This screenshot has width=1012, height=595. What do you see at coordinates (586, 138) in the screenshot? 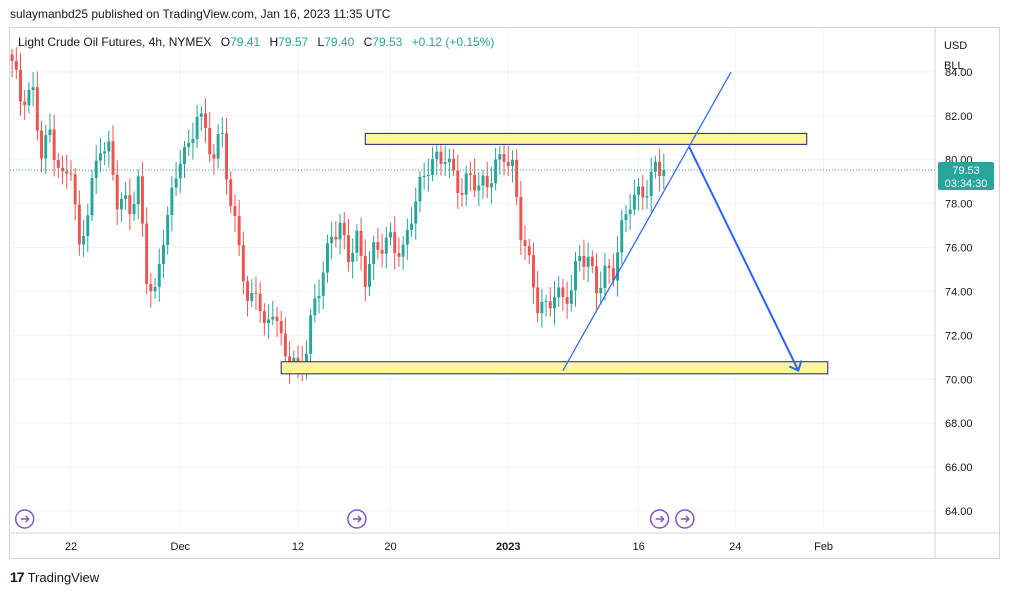
I see `resistance-zone` at bounding box center [586, 138].